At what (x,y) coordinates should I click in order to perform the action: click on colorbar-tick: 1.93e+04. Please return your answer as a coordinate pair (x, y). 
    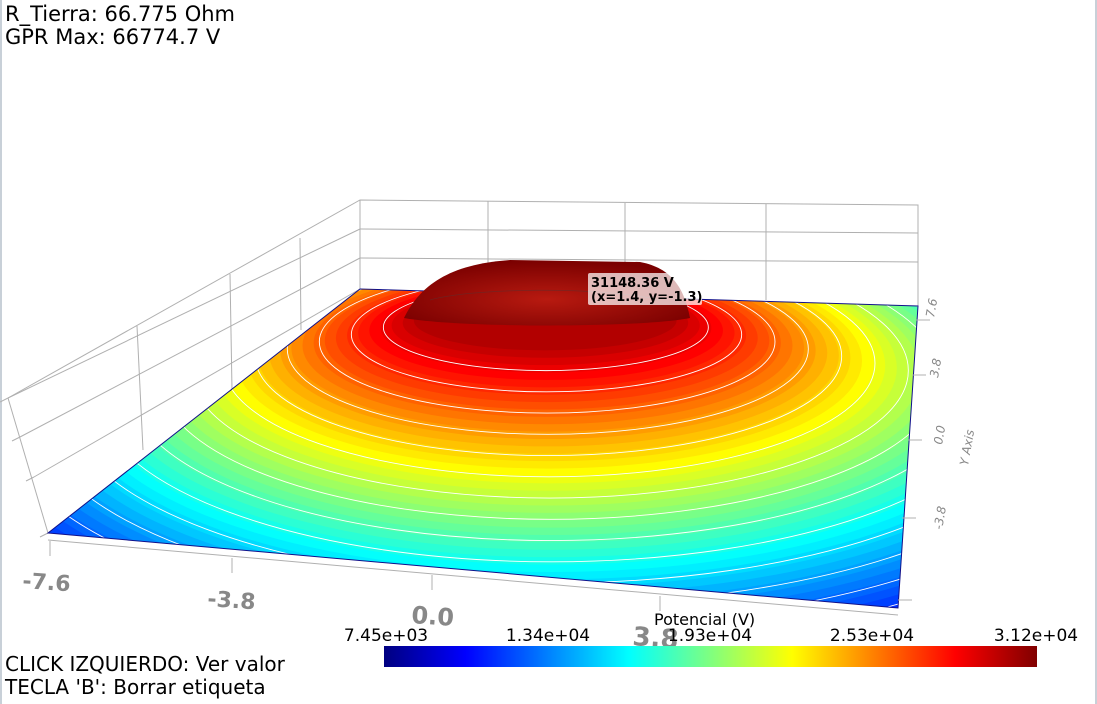
    Looking at the image, I should click on (710, 636).